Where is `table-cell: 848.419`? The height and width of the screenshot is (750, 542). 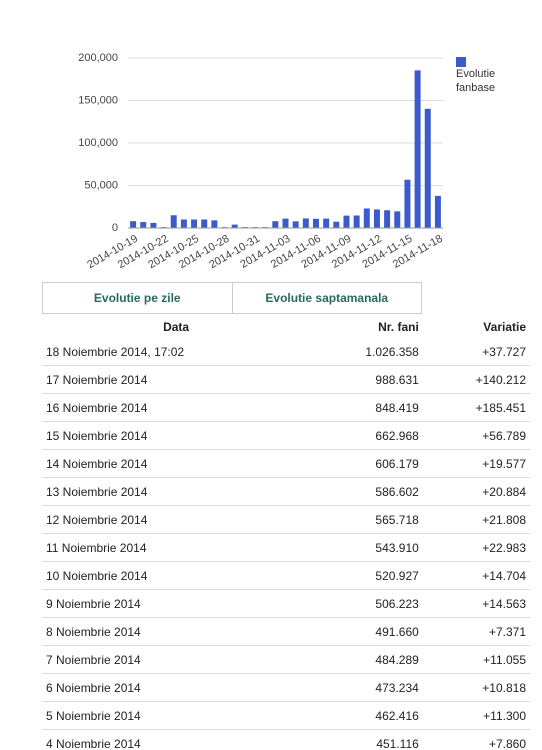 table-cell: 848.419 is located at coordinates (366, 407).